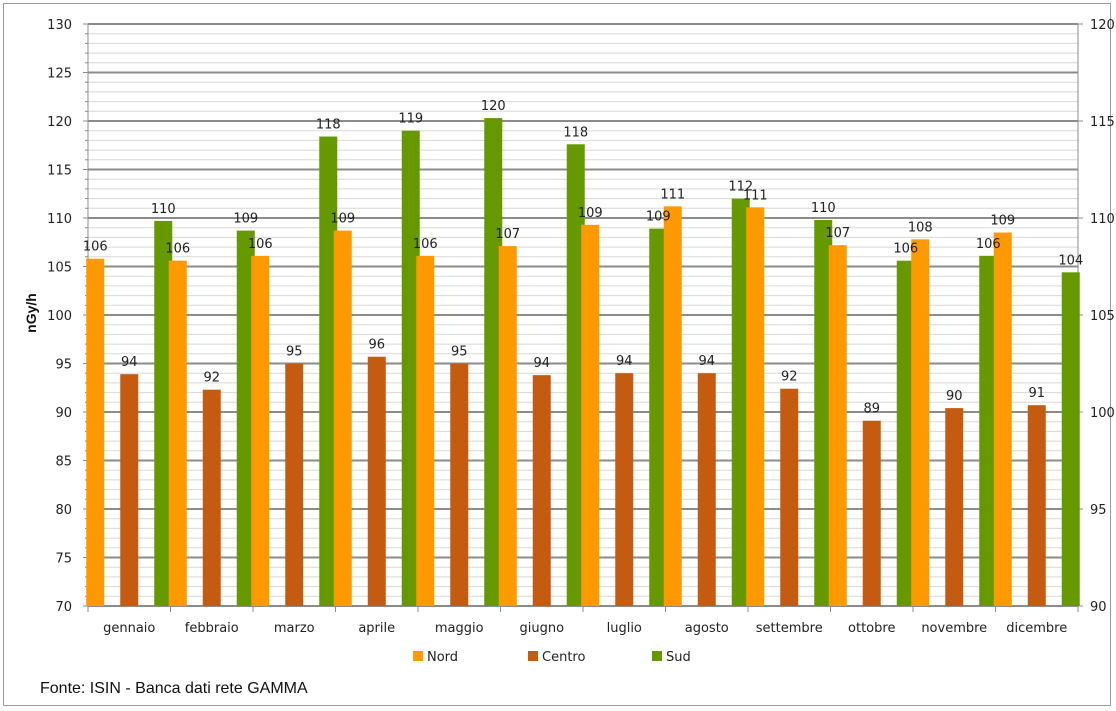 Image resolution: width=1116 pixels, height=711 pixels. Describe the element at coordinates (1036, 393) in the screenshot. I see `data-label-centro: 91` at that location.